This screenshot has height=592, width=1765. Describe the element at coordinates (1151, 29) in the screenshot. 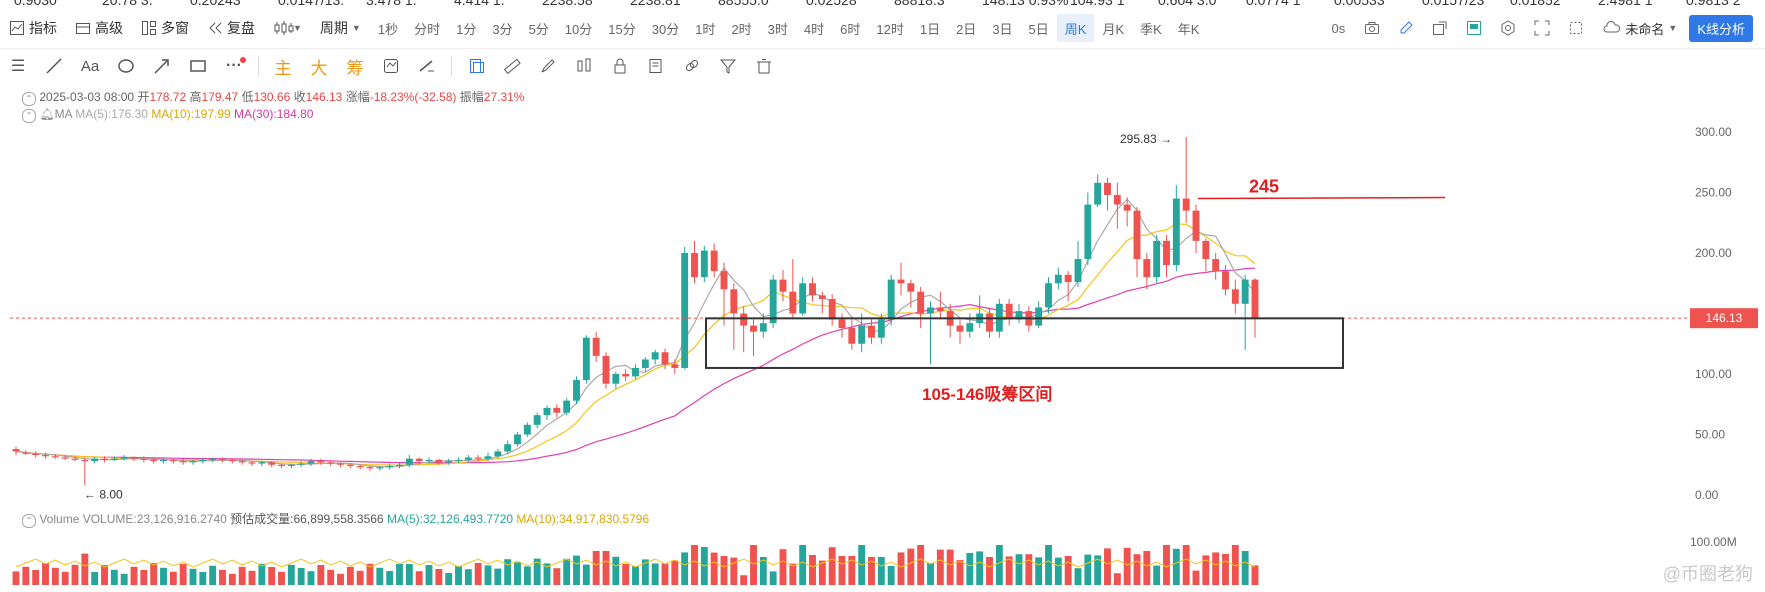

I see `interval-tab: 季K` at that location.